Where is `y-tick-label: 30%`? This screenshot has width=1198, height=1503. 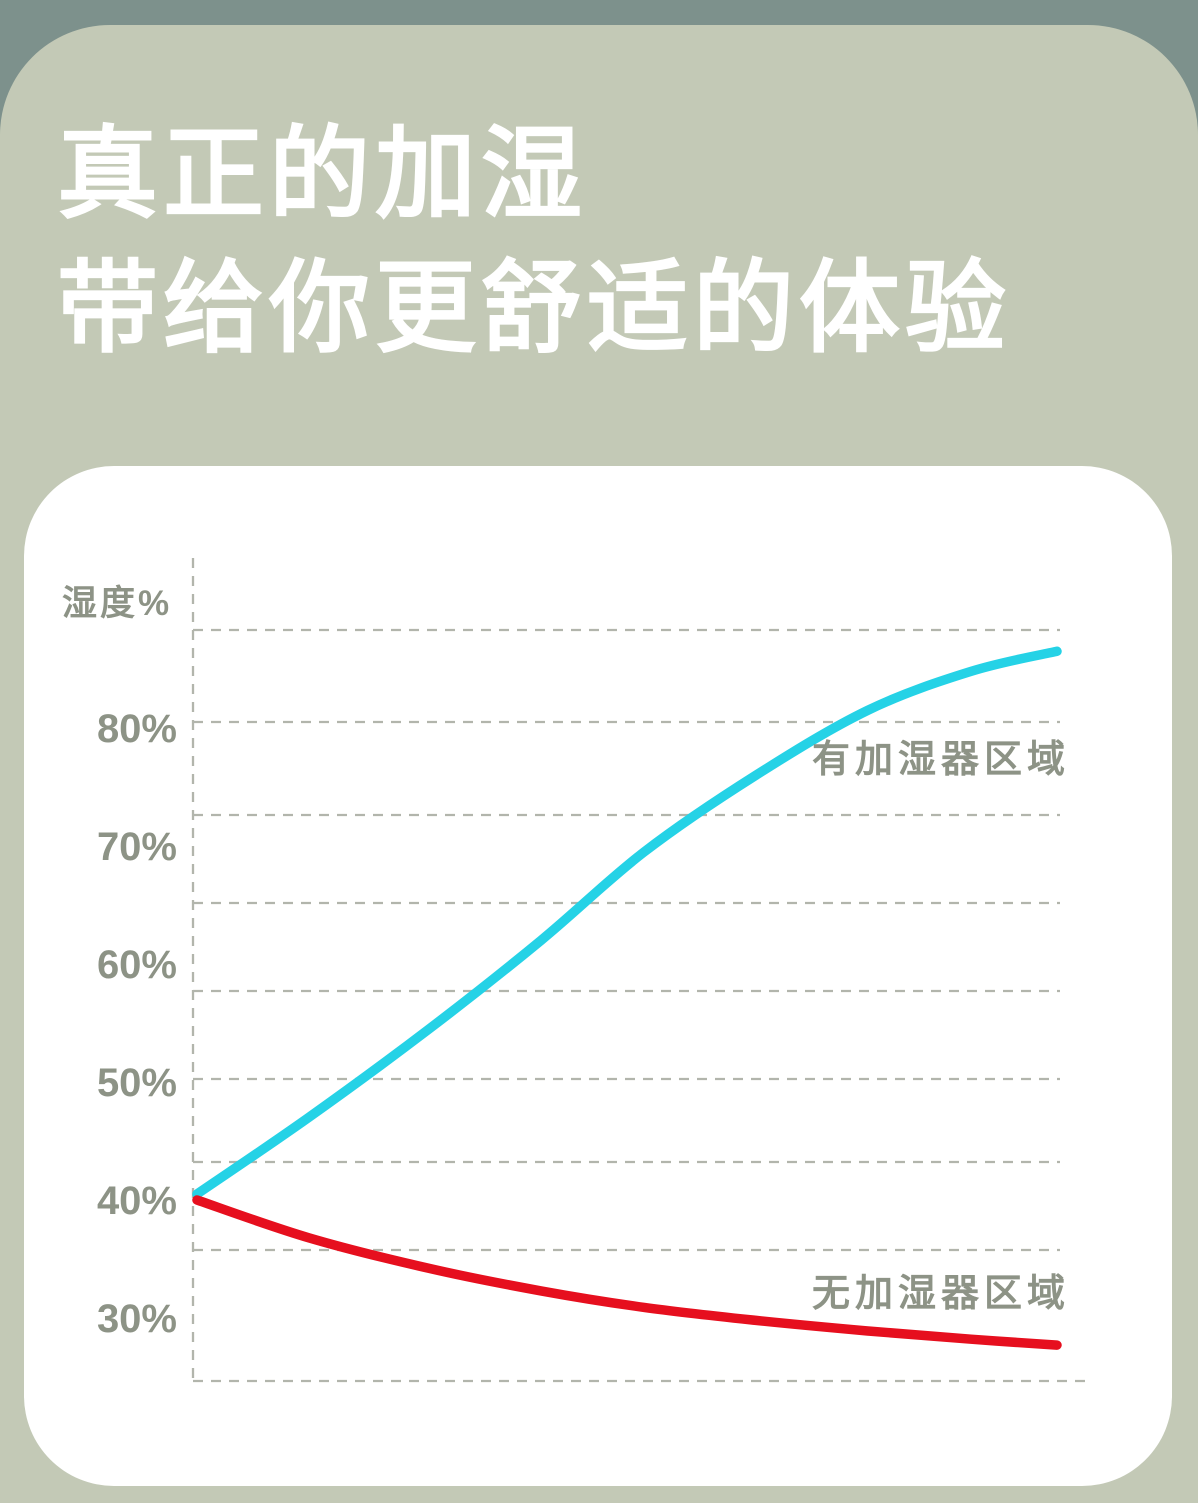
y-tick-label: 30% is located at coordinates (137, 1319).